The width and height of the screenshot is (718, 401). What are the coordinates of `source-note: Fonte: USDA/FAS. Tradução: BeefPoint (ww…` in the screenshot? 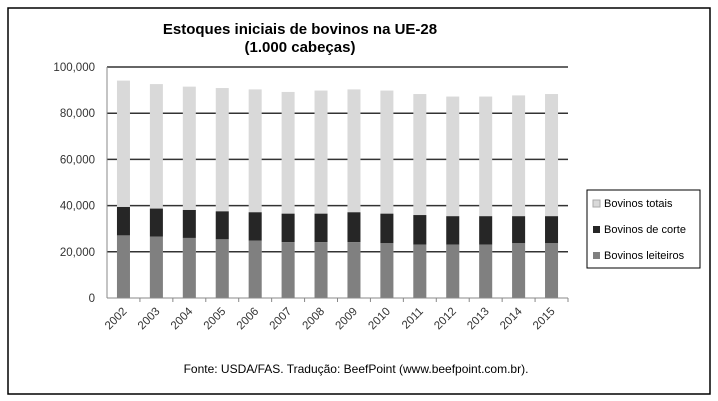 It's located at (356, 369).